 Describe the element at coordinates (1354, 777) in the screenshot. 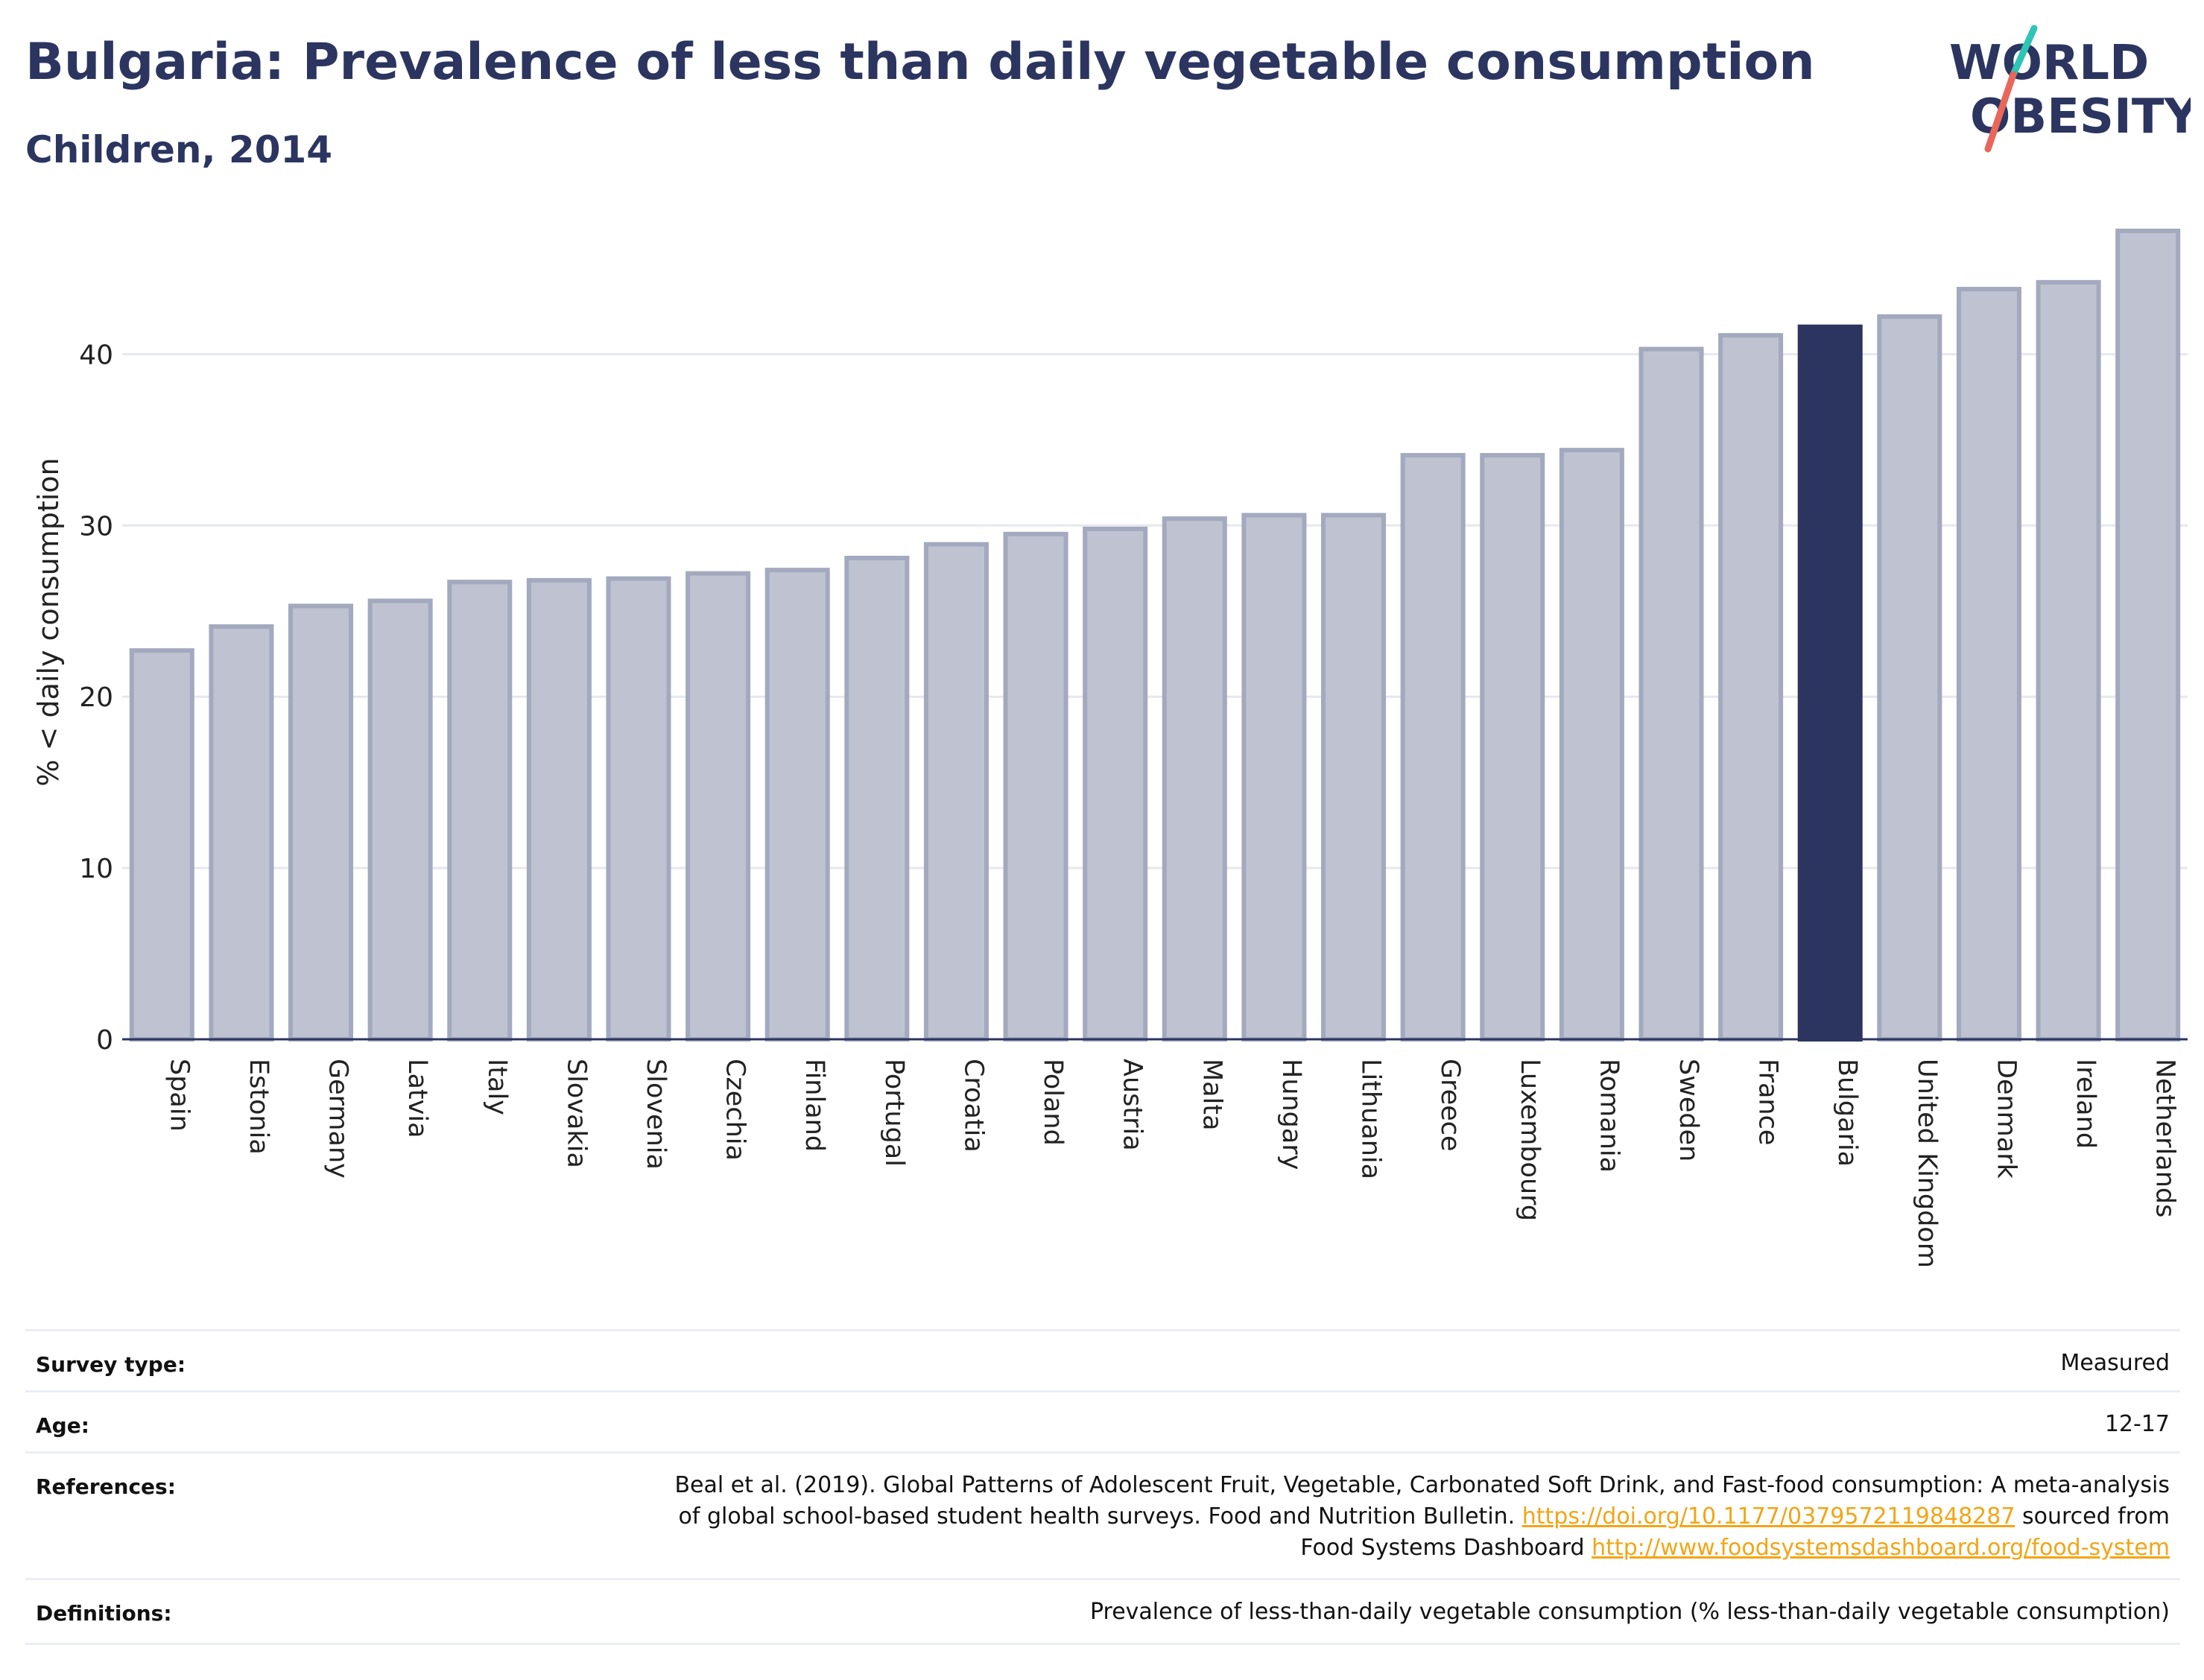

I see `bar-lithuania` at that location.